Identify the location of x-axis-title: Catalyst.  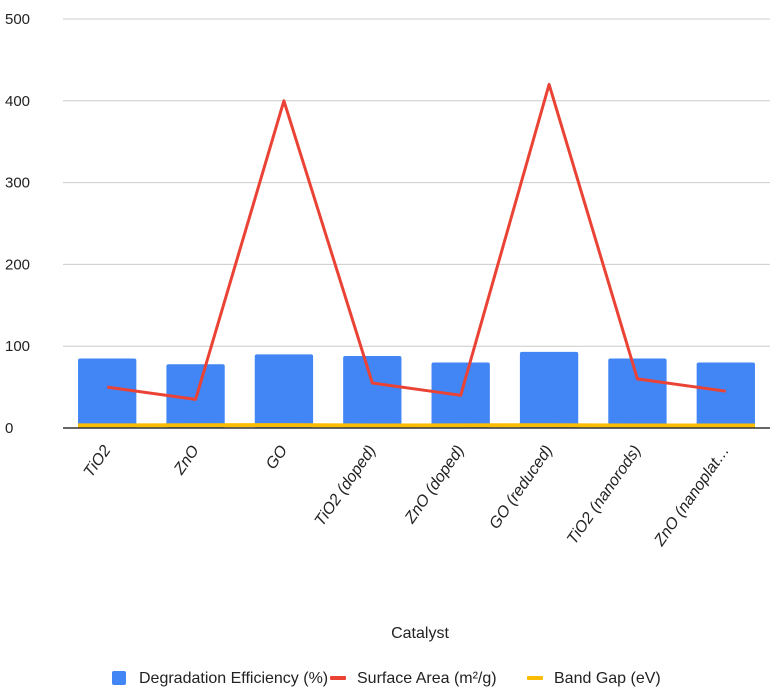
(420, 633).